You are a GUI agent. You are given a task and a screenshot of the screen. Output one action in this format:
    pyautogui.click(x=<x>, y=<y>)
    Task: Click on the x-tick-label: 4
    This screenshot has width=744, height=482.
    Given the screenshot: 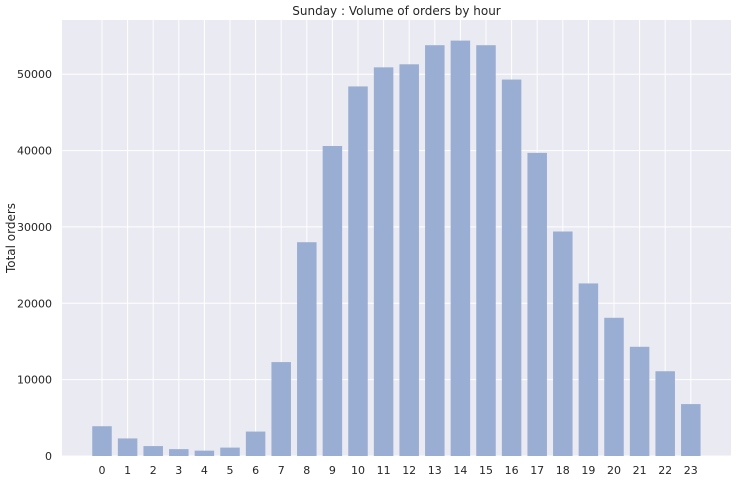 What is the action you would take?
    pyautogui.click(x=204, y=470)
    